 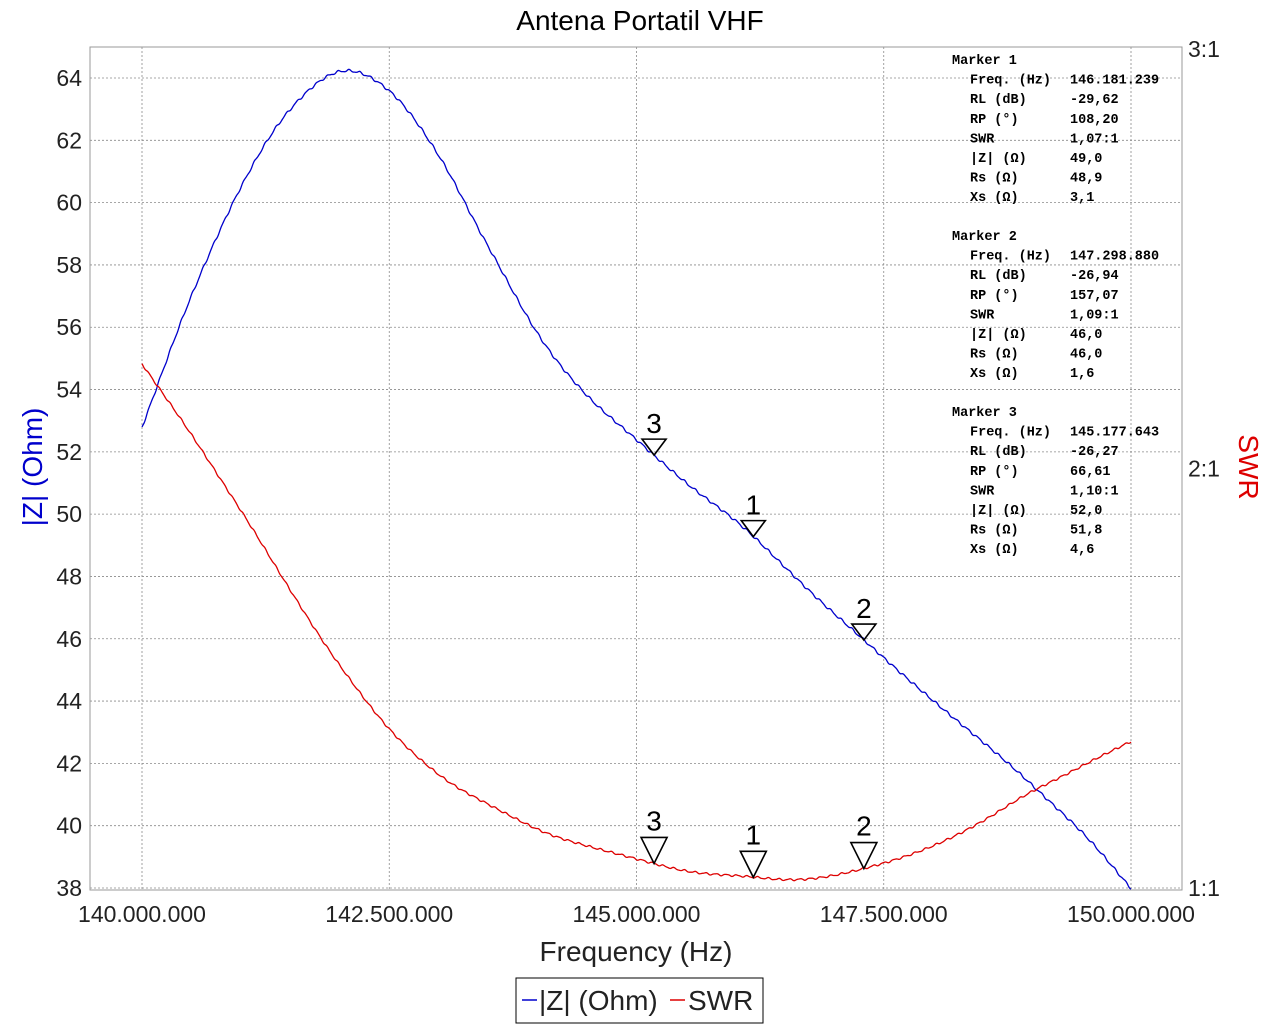 I want to click on marker-panel-row-value: 48,9, so click(x=1086, y=179).